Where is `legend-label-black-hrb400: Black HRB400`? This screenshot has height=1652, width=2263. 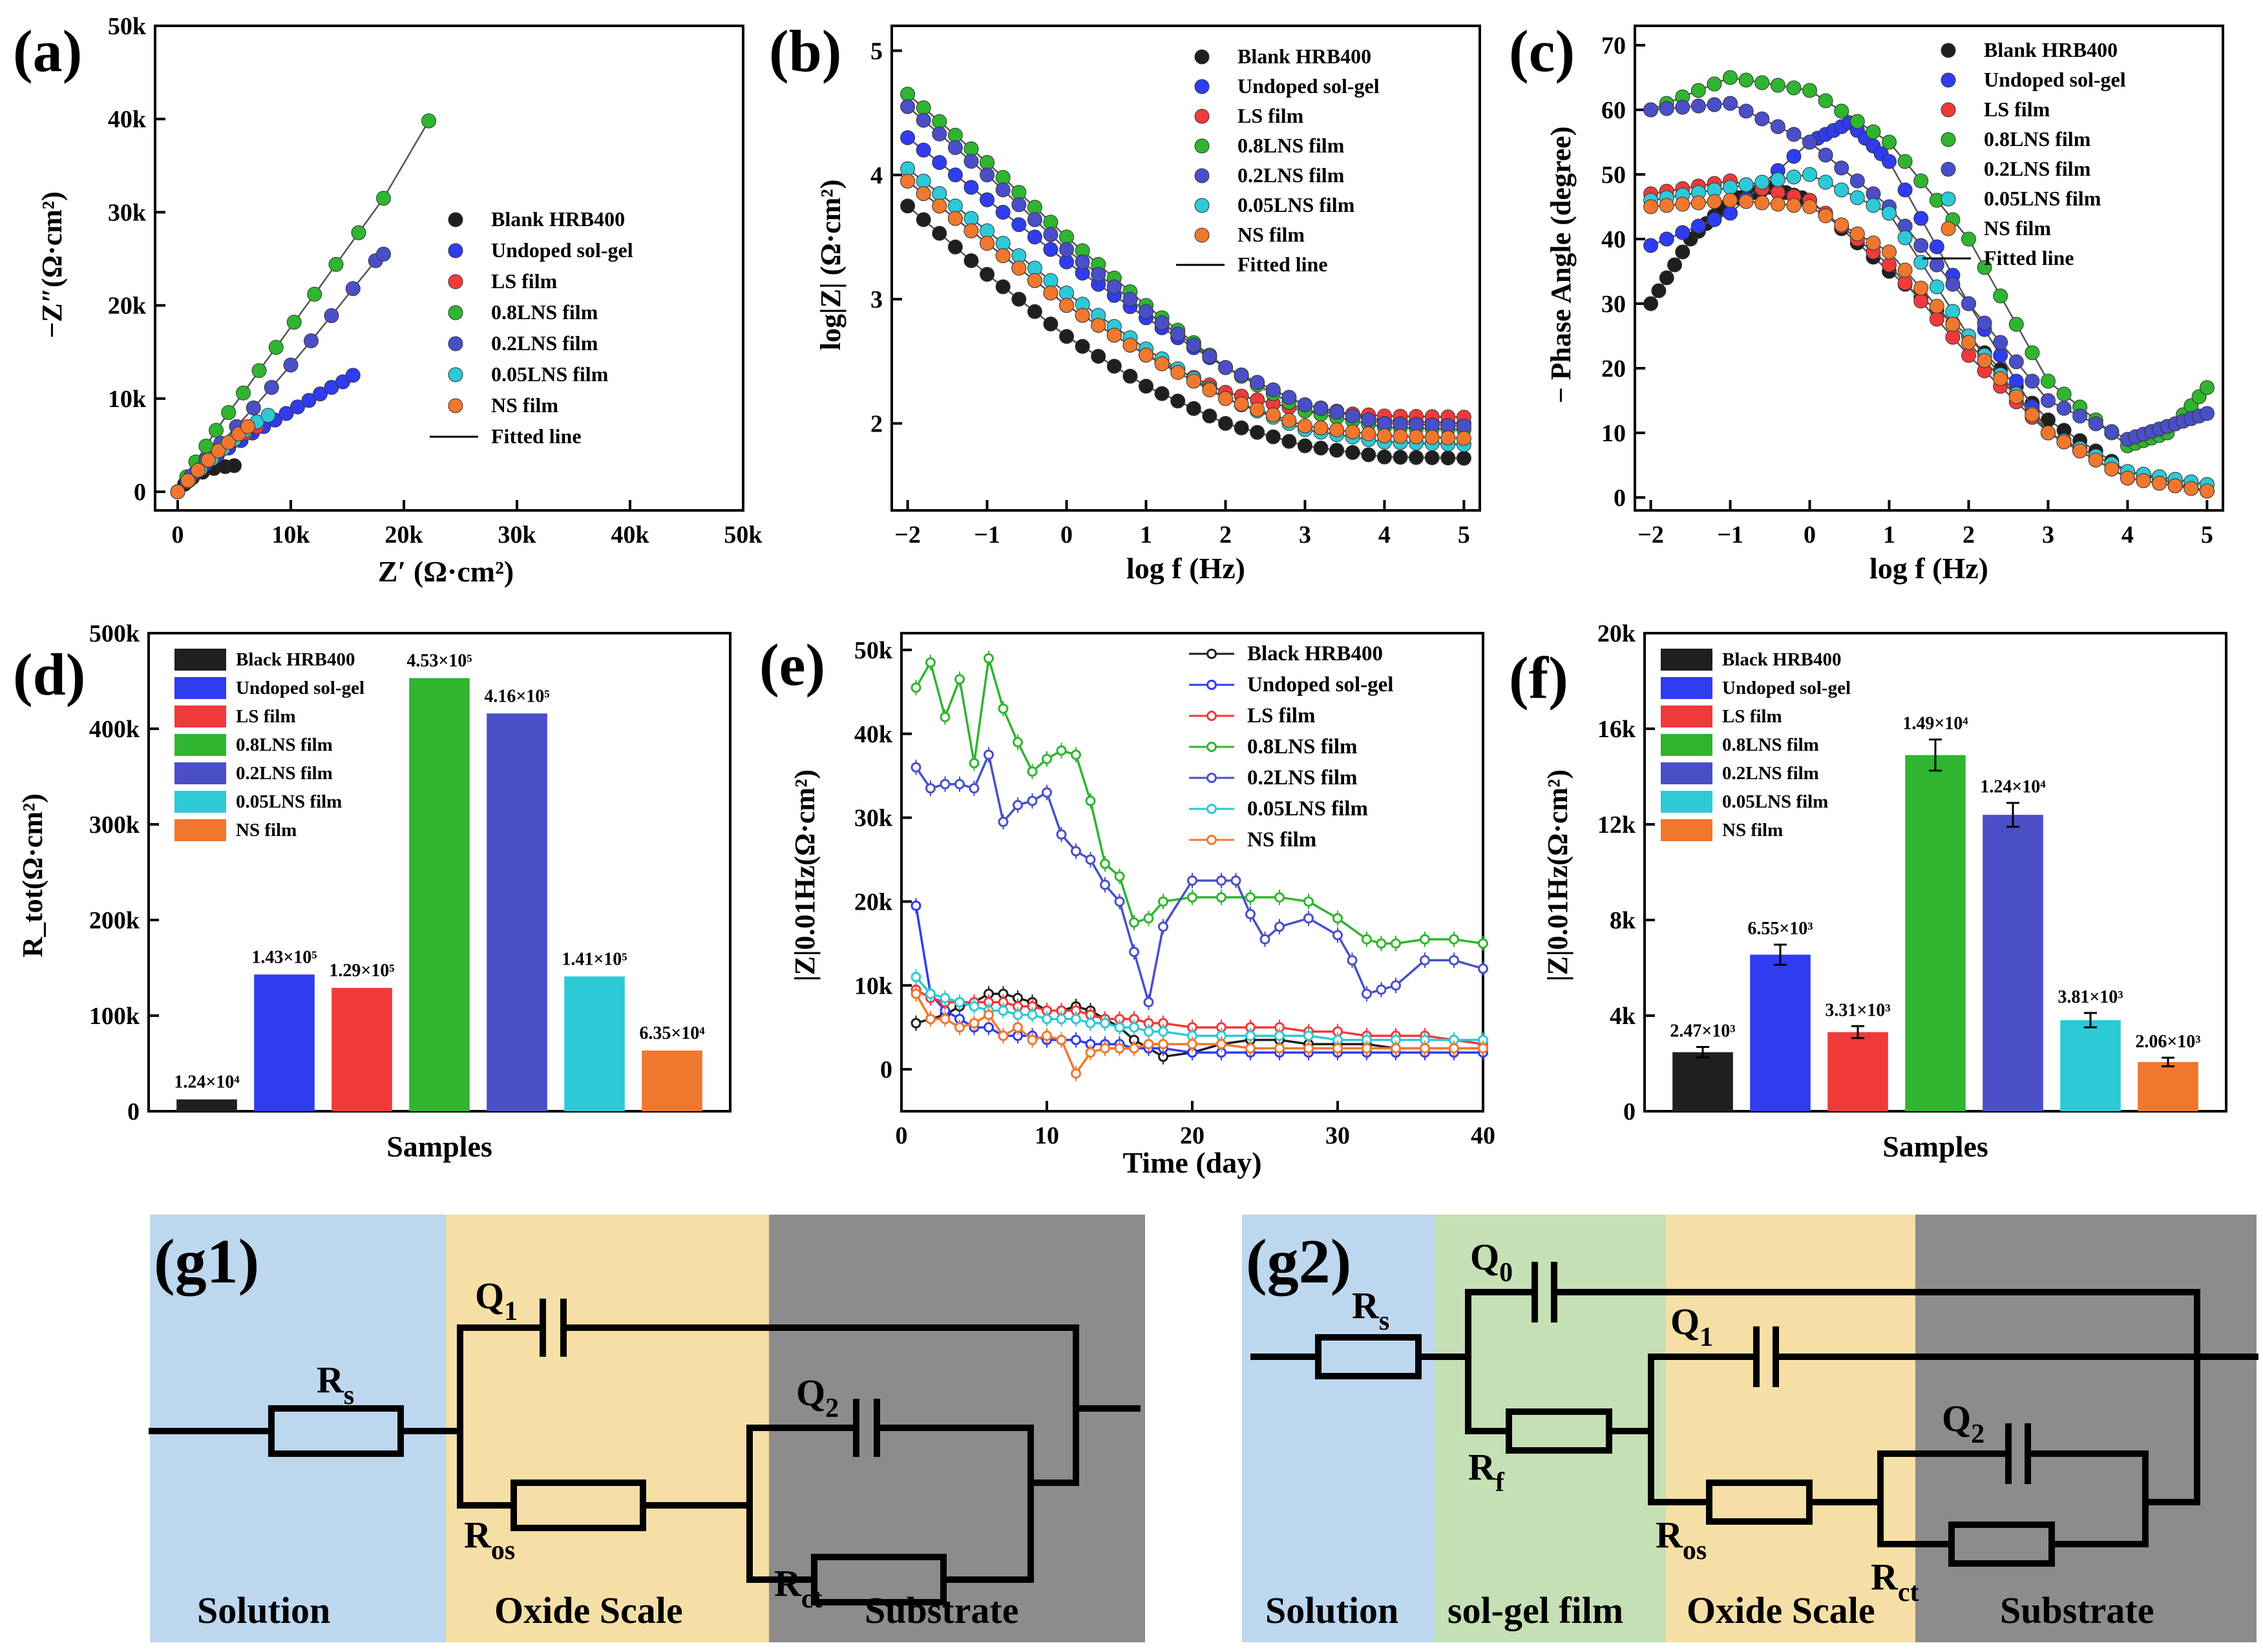
legend-label-black-hrb400: Black HRB400 is located at coordinates (295, 659).